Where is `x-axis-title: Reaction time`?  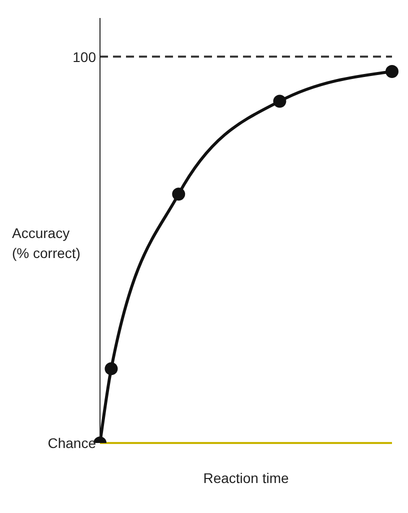
x-axis-title: Reaction time is located at coordinates (246, 478).